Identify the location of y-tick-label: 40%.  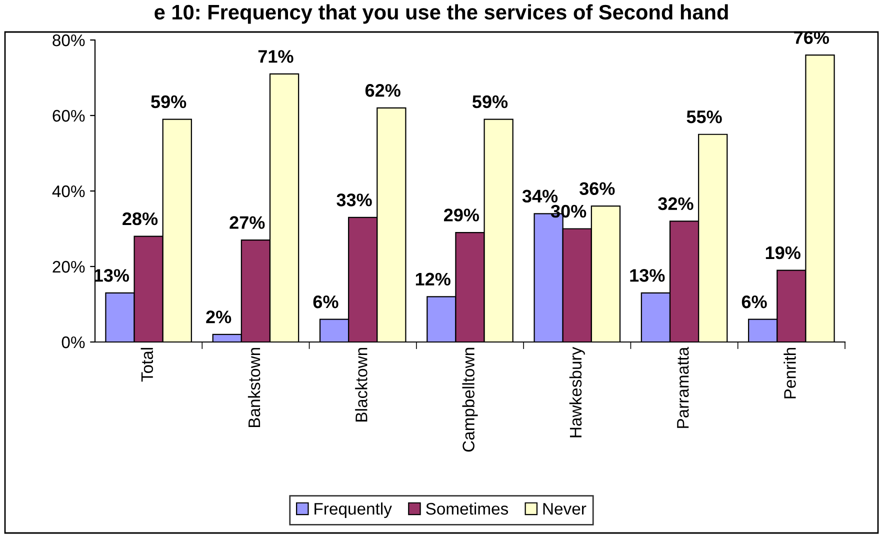
(68, 191).